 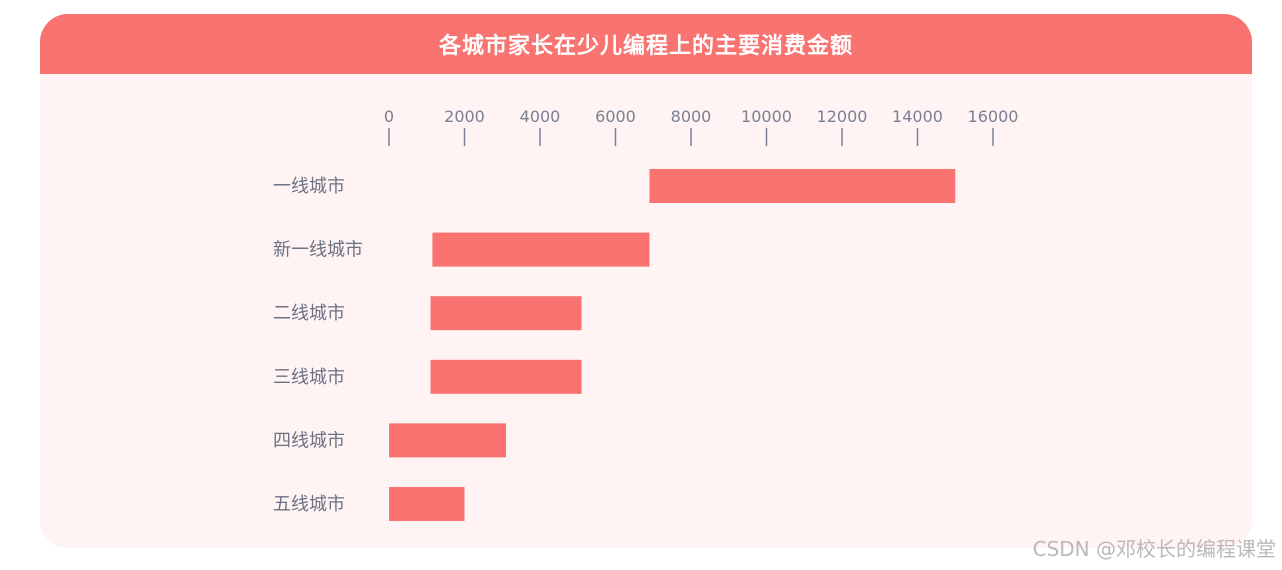 What do you see at coordinates (309, 377) in the screenshot?
I see `category-label: 三线城市` at bounding box center [309, 377].